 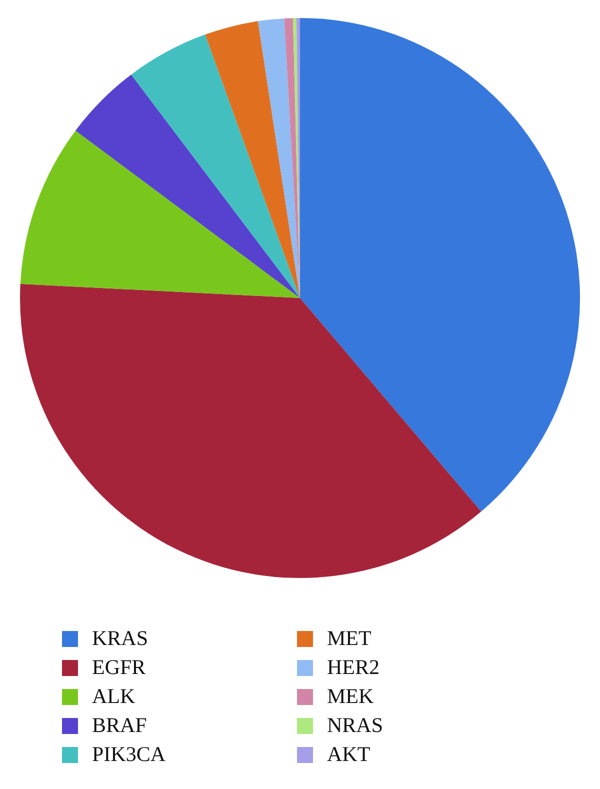 I want to click on legend-label: ALK, so click(x=114, y=696).